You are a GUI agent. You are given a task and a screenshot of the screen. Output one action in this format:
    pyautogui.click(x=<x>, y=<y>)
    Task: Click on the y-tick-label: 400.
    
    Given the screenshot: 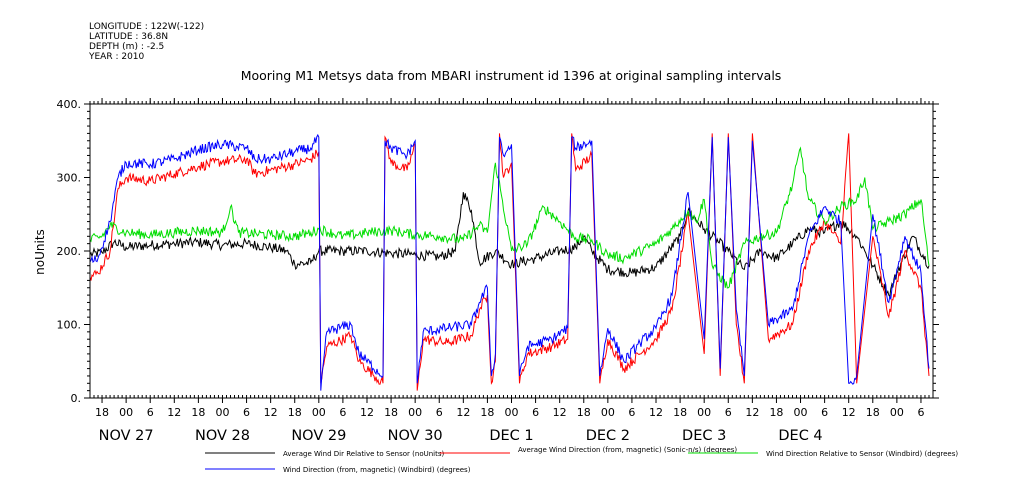 What is the action you would take?
    pyautogui.click(x=69, y=104)
    